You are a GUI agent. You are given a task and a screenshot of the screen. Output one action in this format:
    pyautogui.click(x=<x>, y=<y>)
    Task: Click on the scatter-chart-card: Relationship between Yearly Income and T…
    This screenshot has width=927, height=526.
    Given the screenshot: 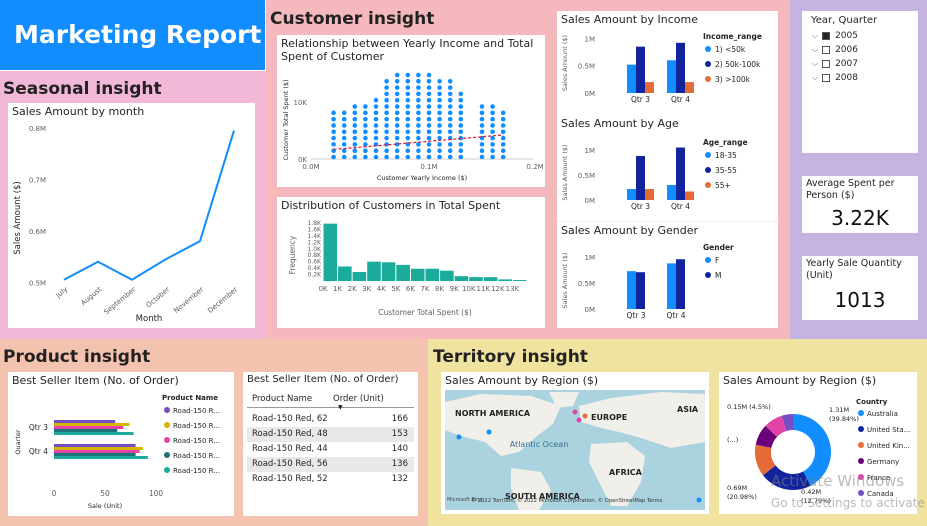 What is the action you would take?
    pyautogui.click(x=411, y=111)
    